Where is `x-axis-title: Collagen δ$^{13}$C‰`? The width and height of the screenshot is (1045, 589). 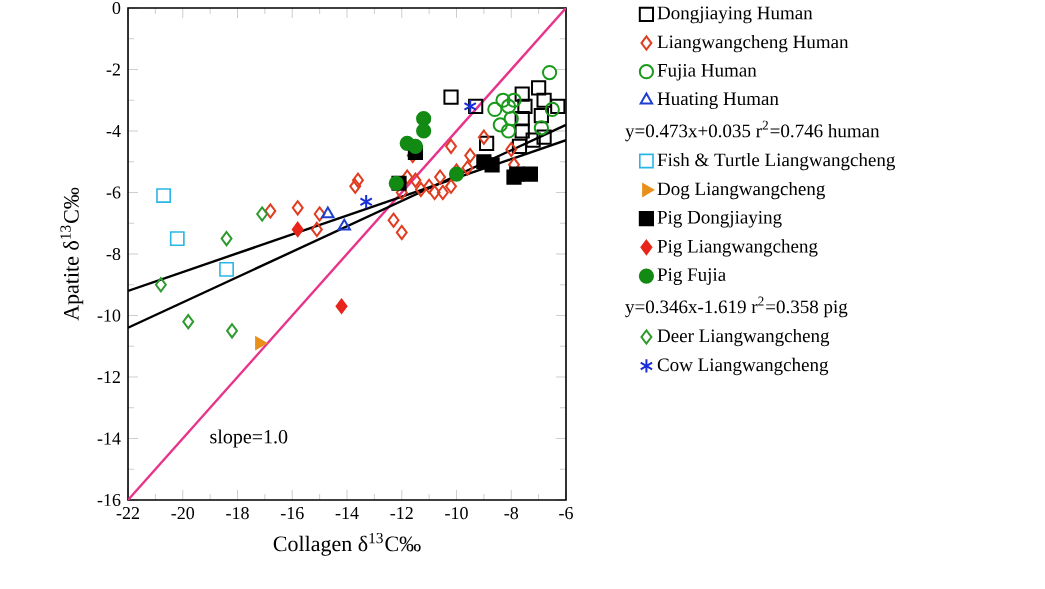 x-axis-title: Collagen δ$^{13}$C‰ is located at coordinates (347, 544).